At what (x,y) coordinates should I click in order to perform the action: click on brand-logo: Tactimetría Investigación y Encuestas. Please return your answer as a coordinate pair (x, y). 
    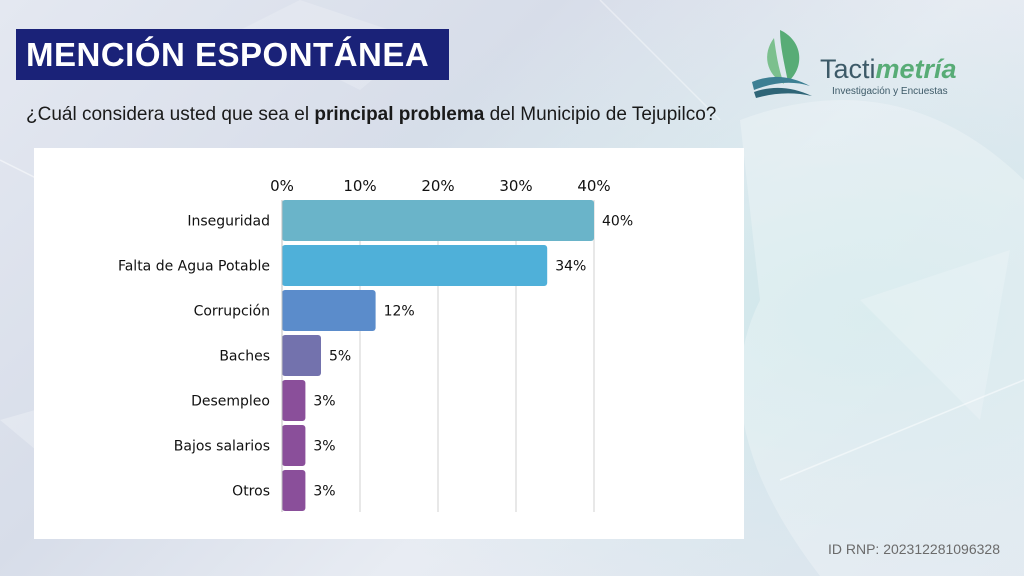
    Looking at the image, I should click on (875, 64).